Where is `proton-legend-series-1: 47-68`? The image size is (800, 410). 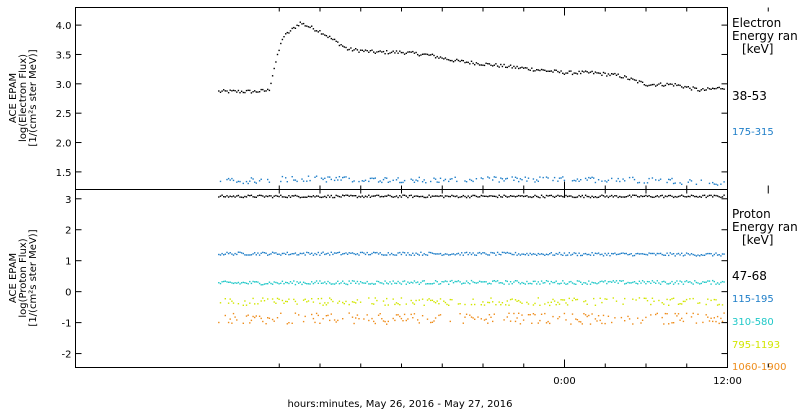 proton-legend-series-1: 47-68 is located at coordinates (749, 276).